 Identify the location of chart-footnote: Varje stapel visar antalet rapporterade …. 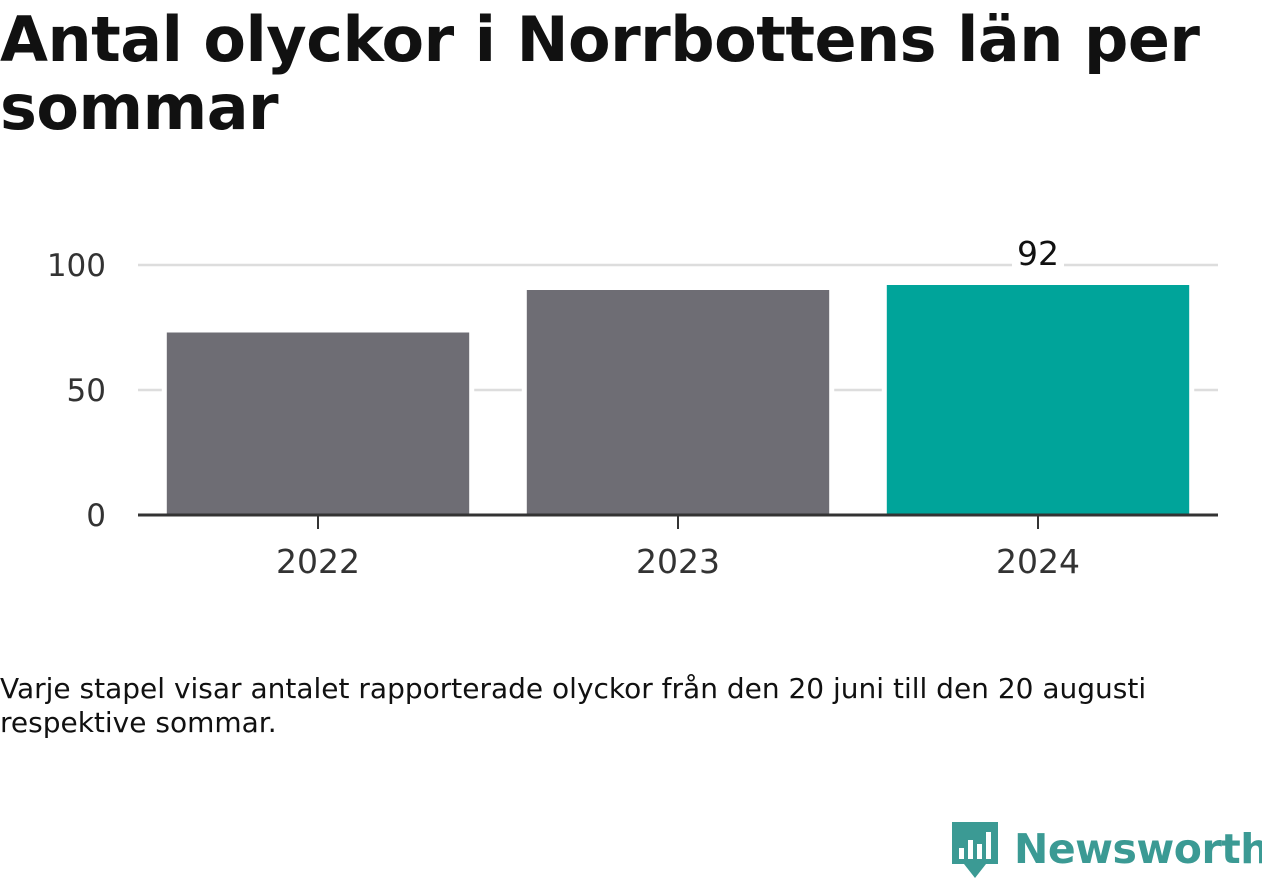
(573, 705).